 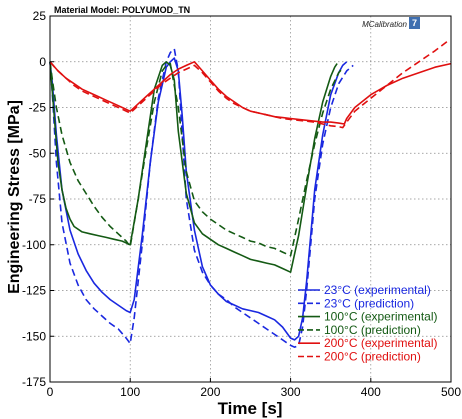 I want to click on brand-name: MCalibration, so click(x=384, y=24).